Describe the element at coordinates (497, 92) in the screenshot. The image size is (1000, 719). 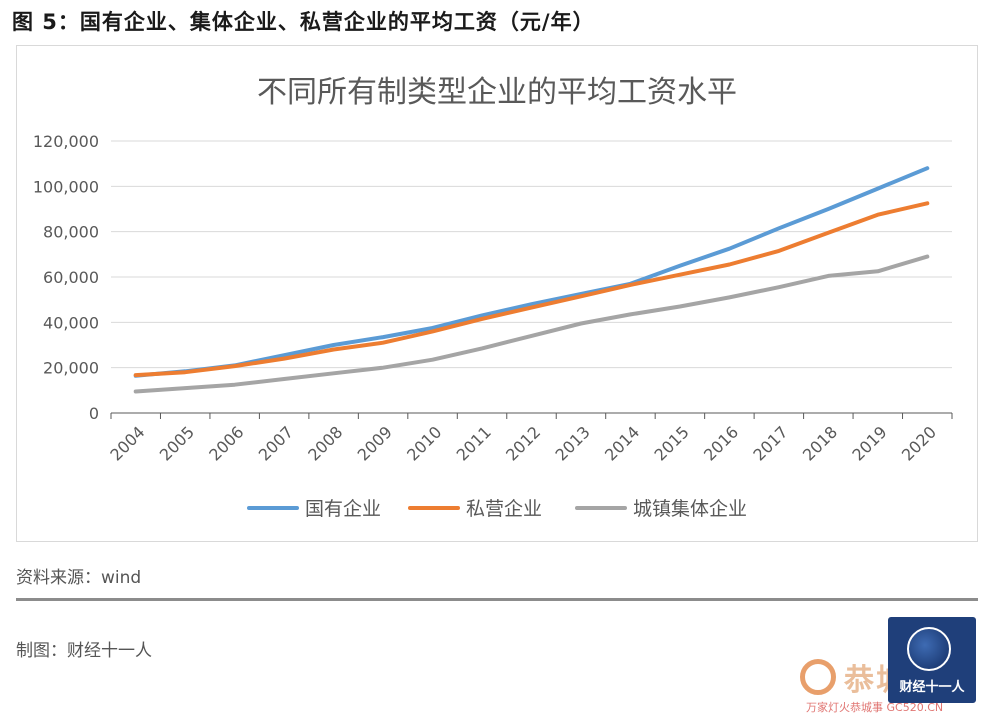
I see `chart-title: 不同所有制类型企业的平均工资水平` at that location.